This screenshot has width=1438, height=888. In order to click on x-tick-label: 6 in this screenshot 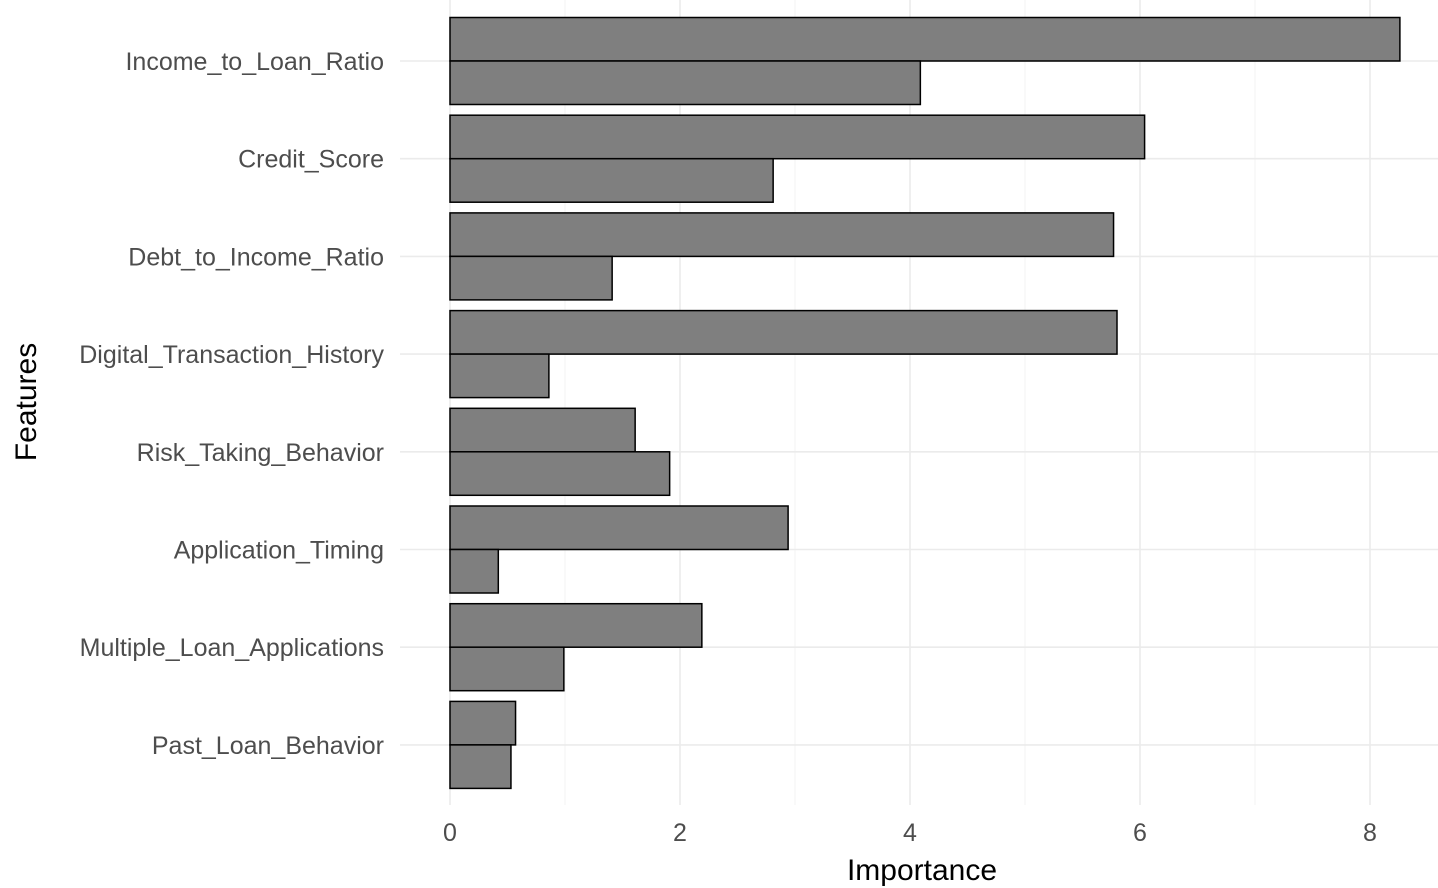, I will do `click(1140, 833)`.